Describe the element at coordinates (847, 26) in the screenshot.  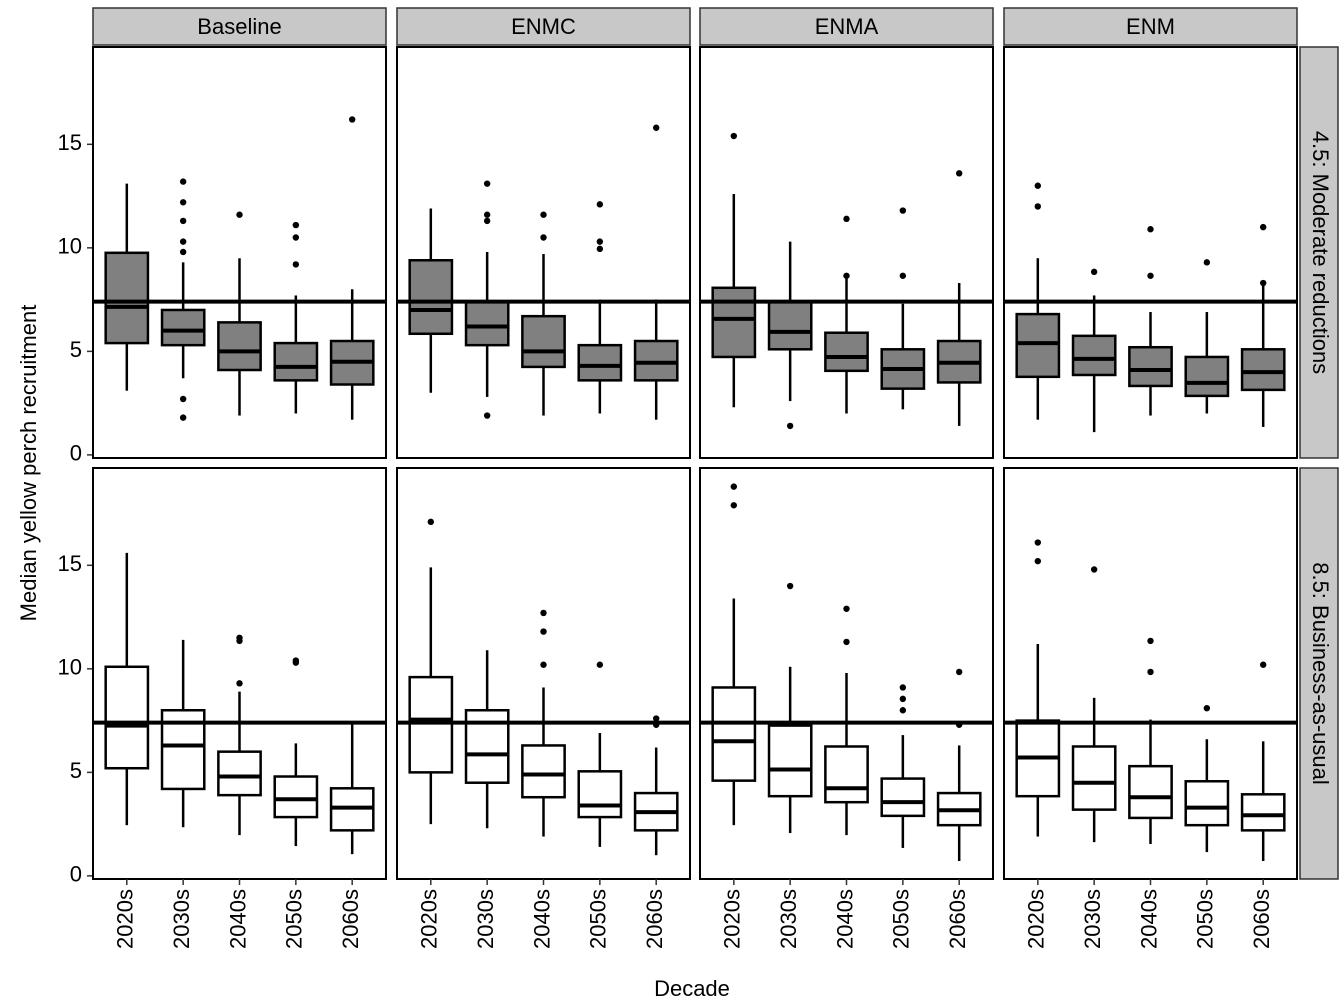
I see `strip-label: ENMA` at that location.